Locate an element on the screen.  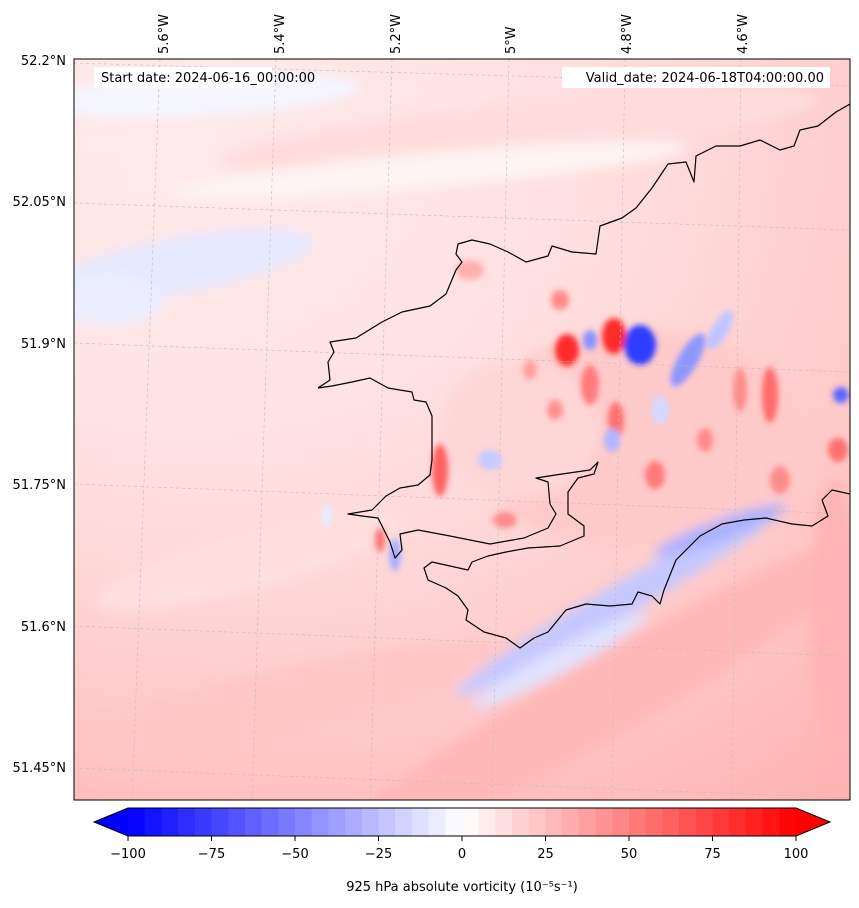
cbar-tick-label: 50 is located at coordinates (629, 854).